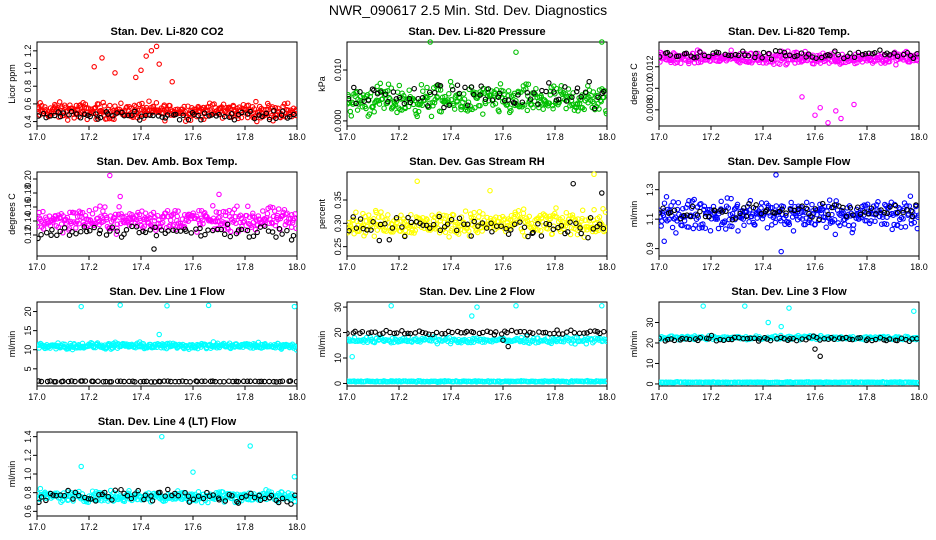  What do you see at coordinates (28, 331) in the screenshot?
I see `y-tick-label: 15` at bounding box center [28, 331].